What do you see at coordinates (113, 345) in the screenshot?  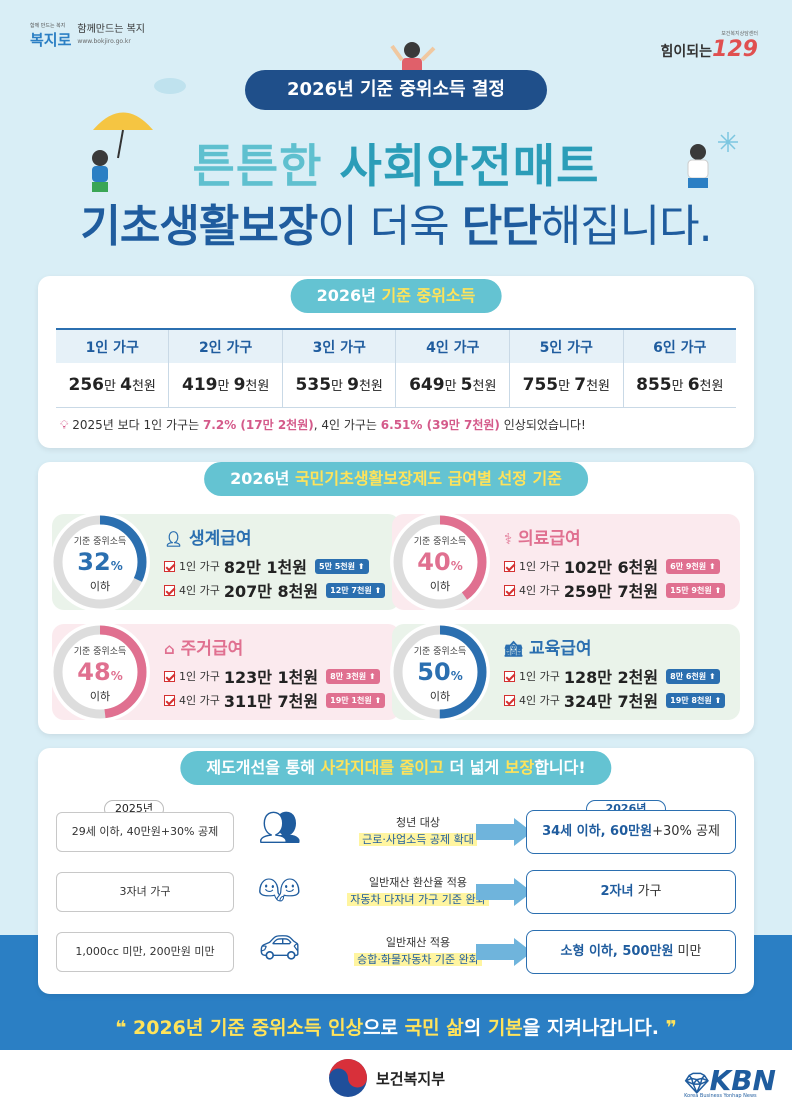 I see `income-col-header: 1인 가구` at bounding box center [113, 345].